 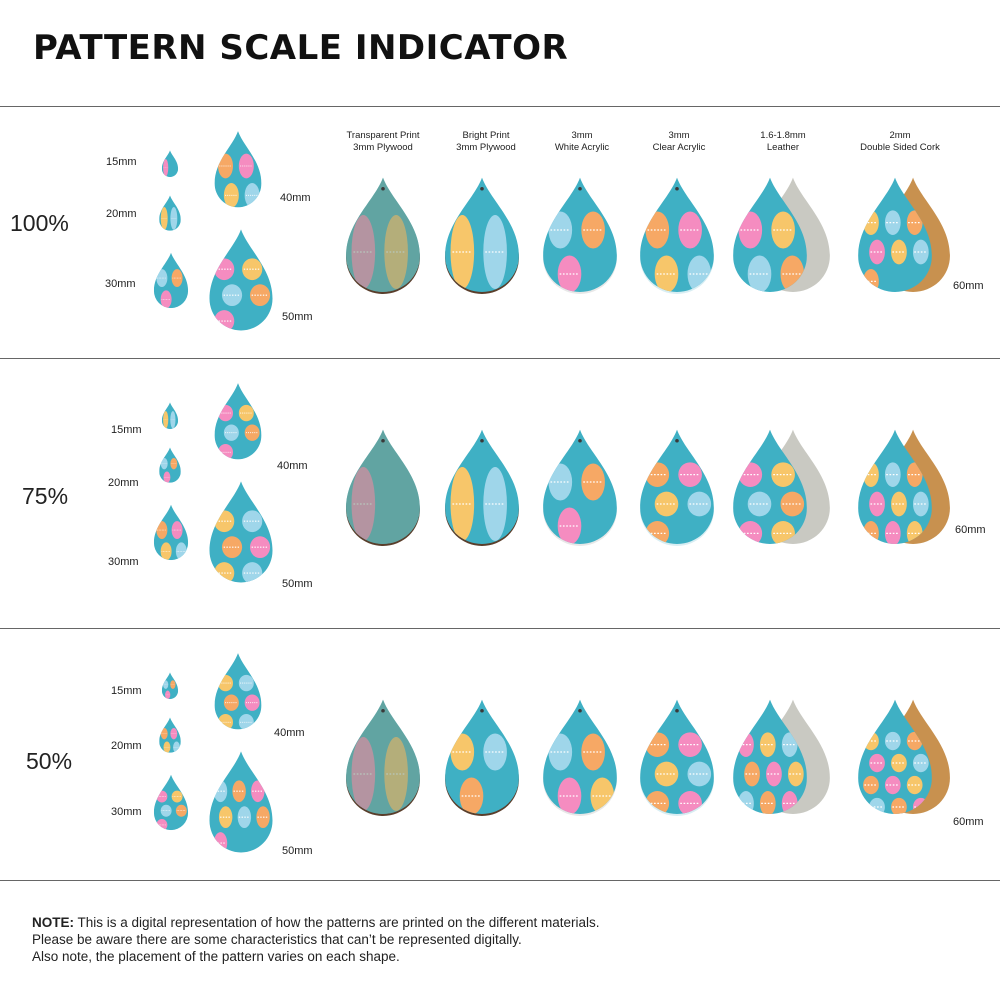 What do you see at coordinates (53, 922) in the screenshot?
I see `note-label: NOTE:` at bounding box center [53, 922].